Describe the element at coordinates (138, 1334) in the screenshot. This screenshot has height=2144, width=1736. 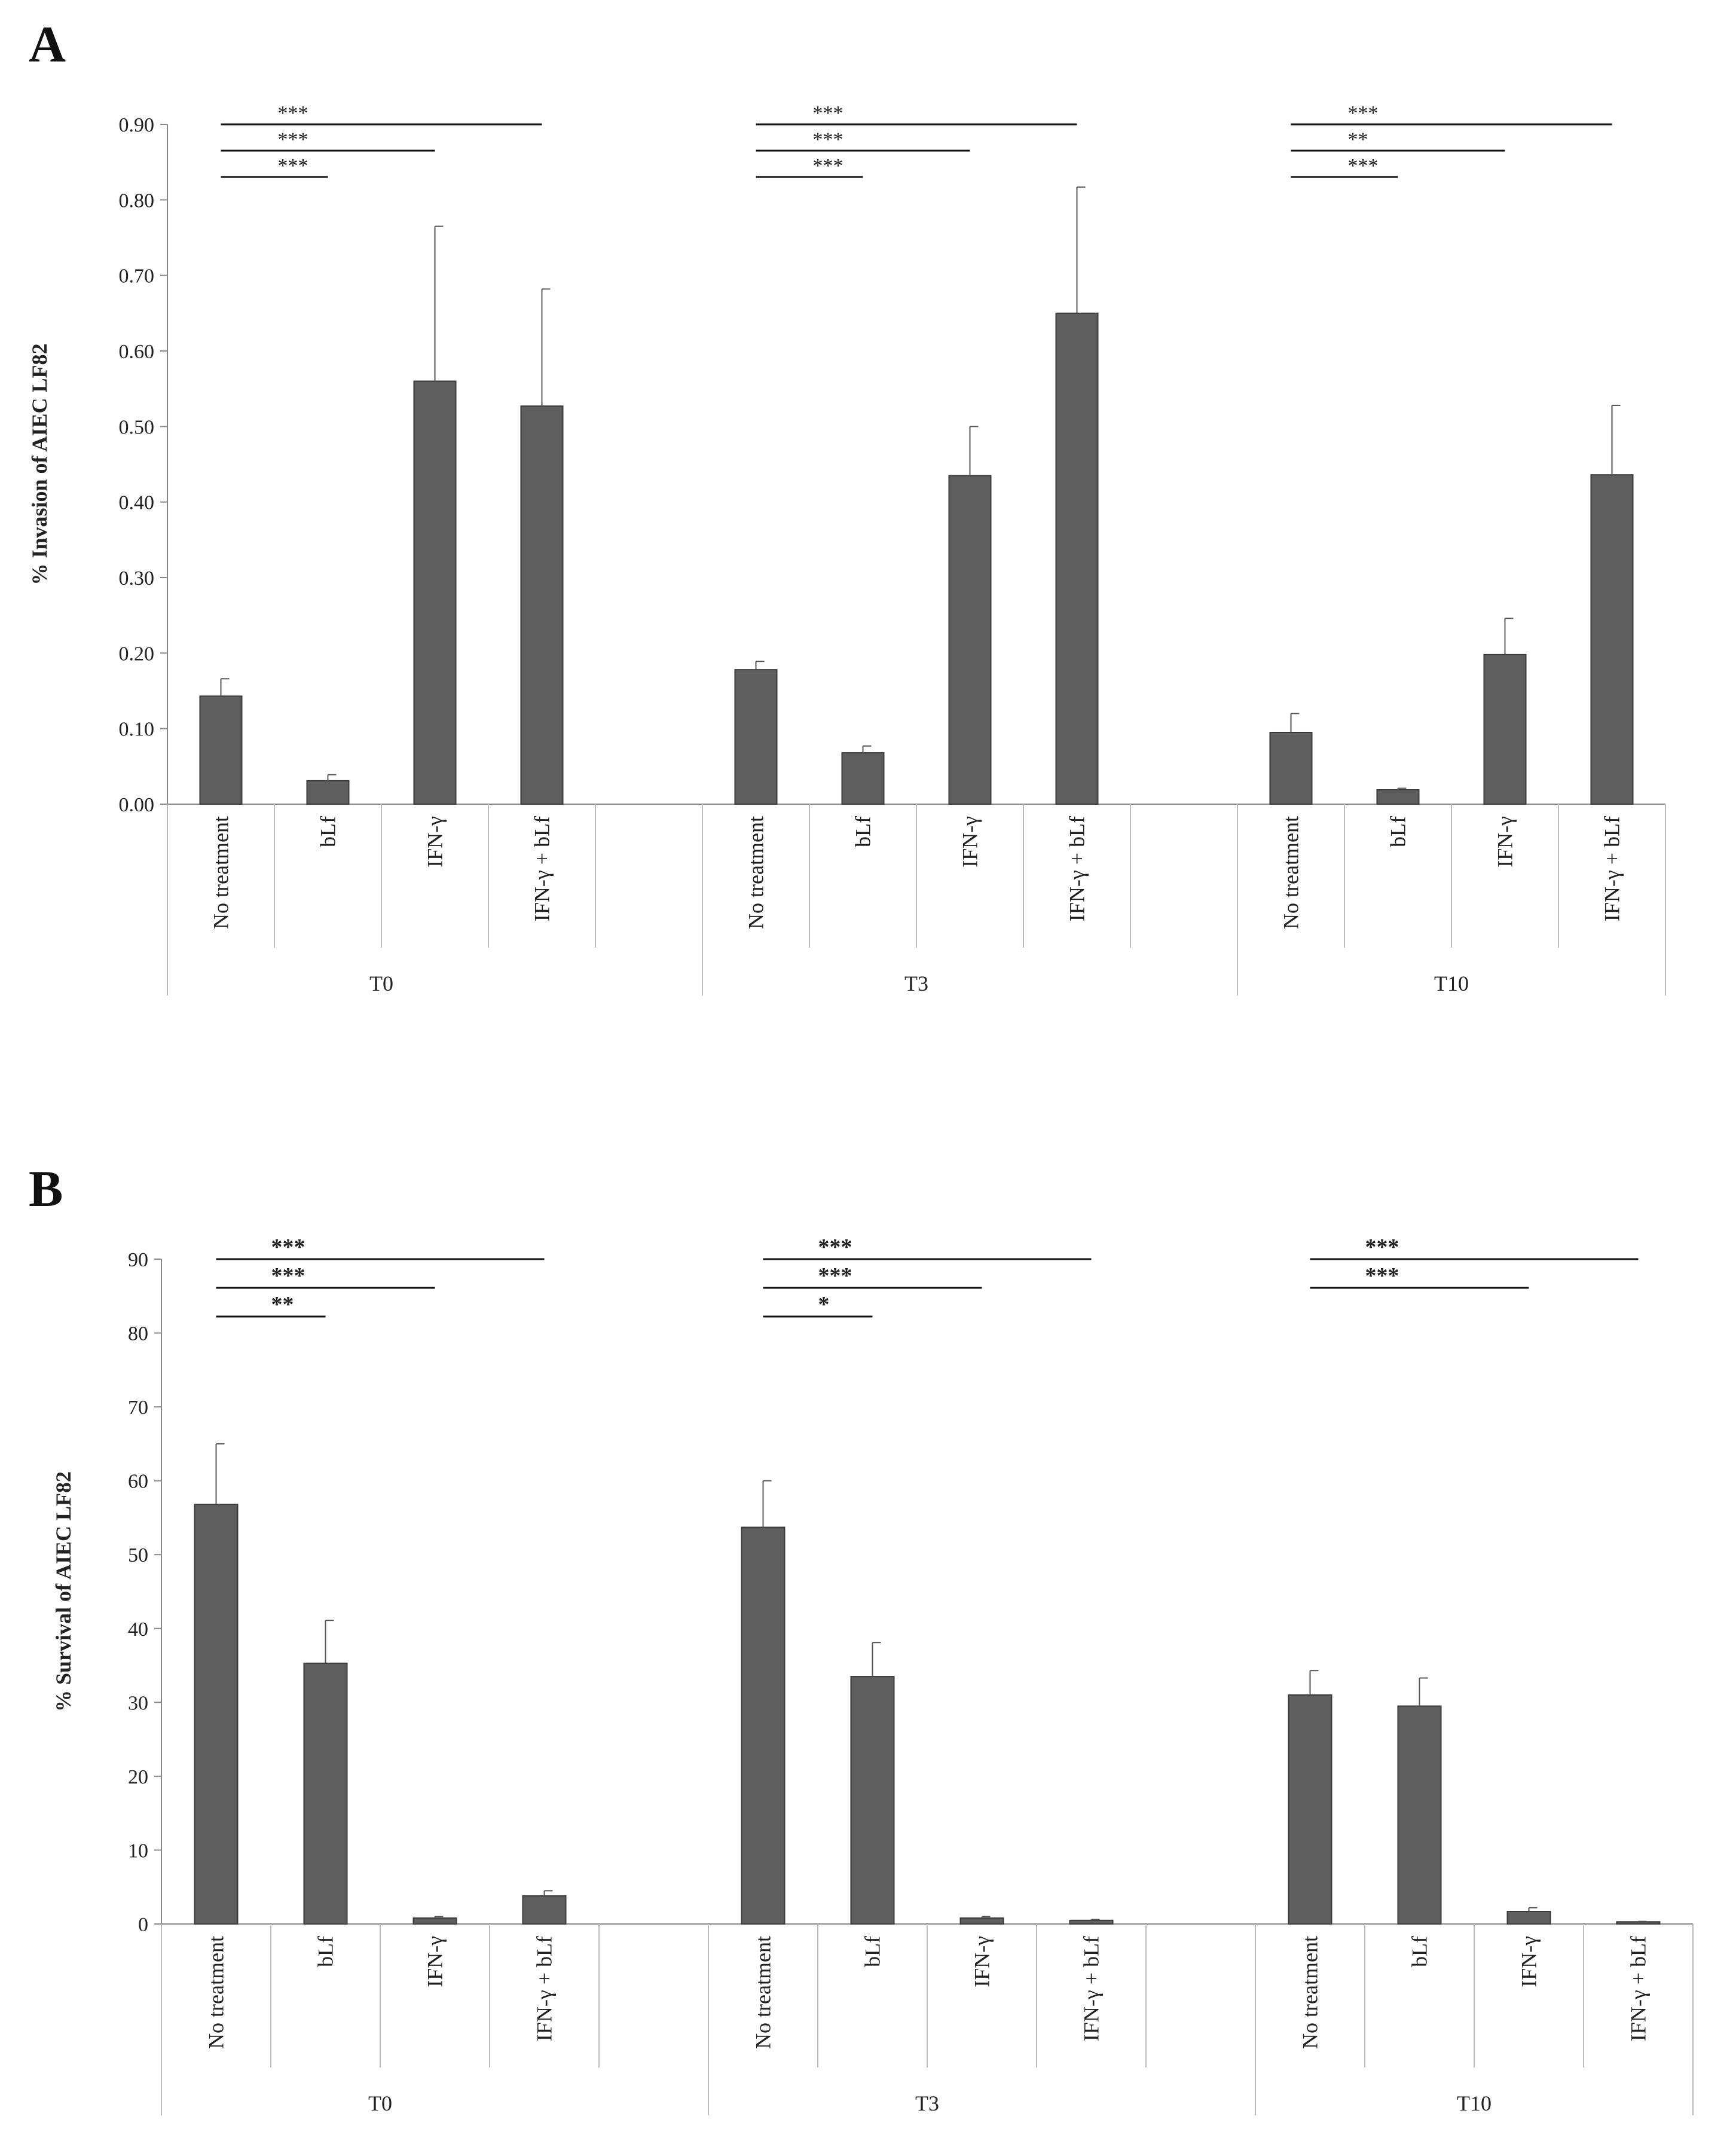
I see `y-tick-label: 80` at that location.